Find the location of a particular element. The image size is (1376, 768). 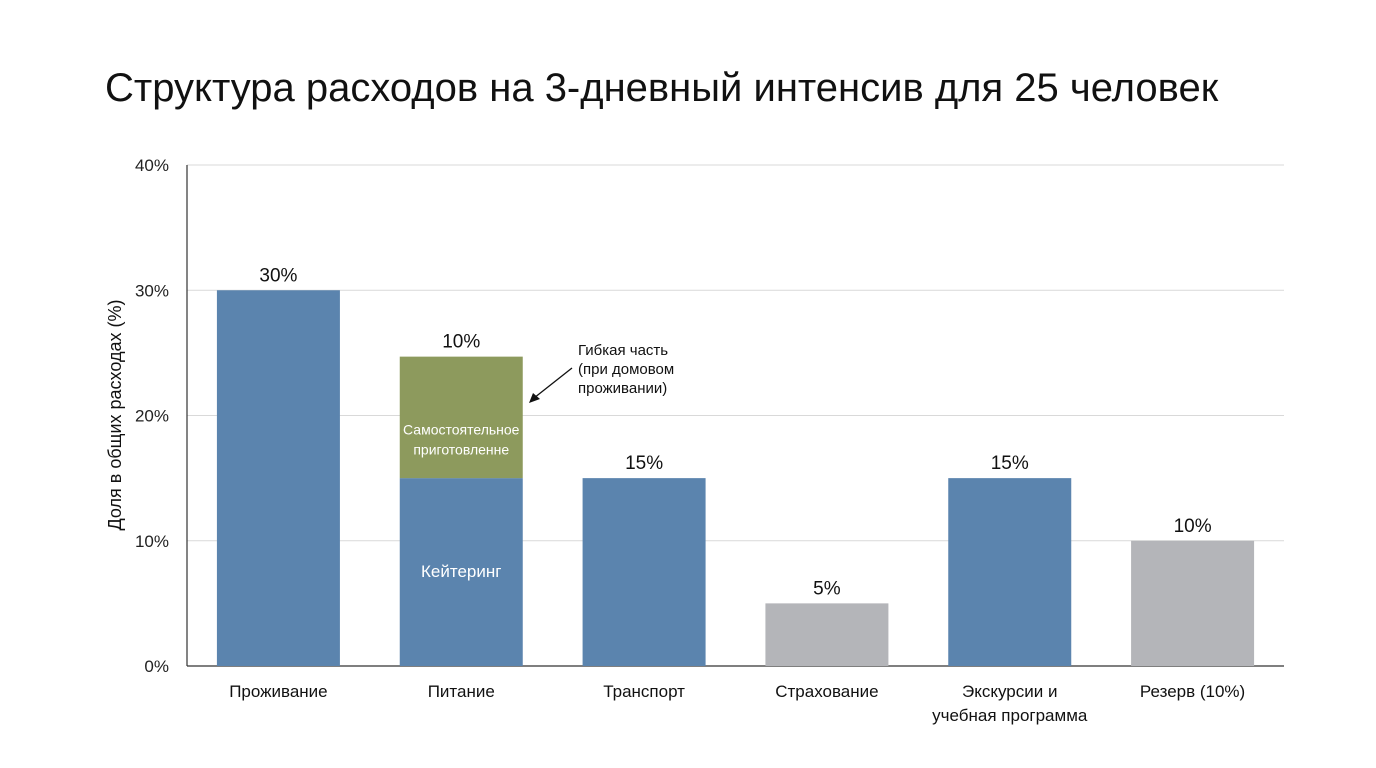

bar-value-label: 30% is located at coordinates (278, 275).